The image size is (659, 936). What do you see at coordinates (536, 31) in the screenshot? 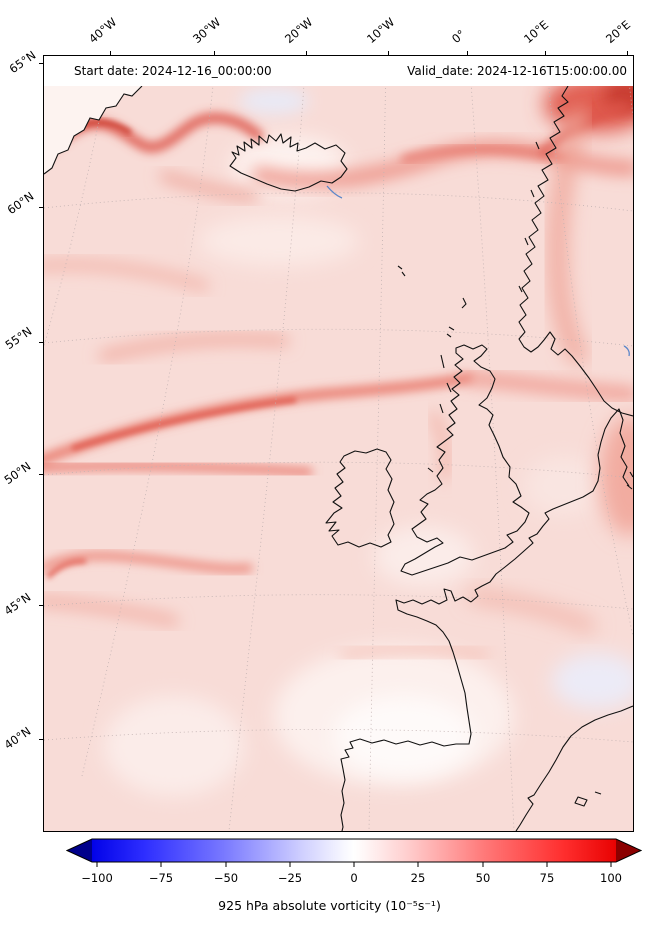
I see `lon-tick-label: 10°E` at bounding box center [536, 31].